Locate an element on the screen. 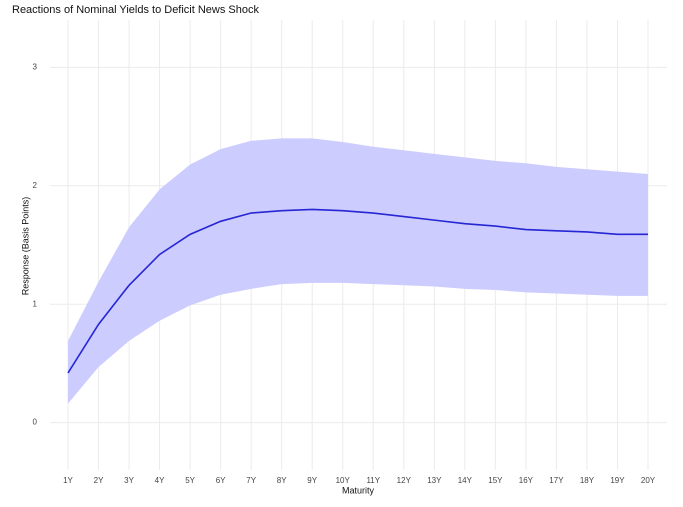  x-tick-label: 15Y is located at coordinates (495, 480).